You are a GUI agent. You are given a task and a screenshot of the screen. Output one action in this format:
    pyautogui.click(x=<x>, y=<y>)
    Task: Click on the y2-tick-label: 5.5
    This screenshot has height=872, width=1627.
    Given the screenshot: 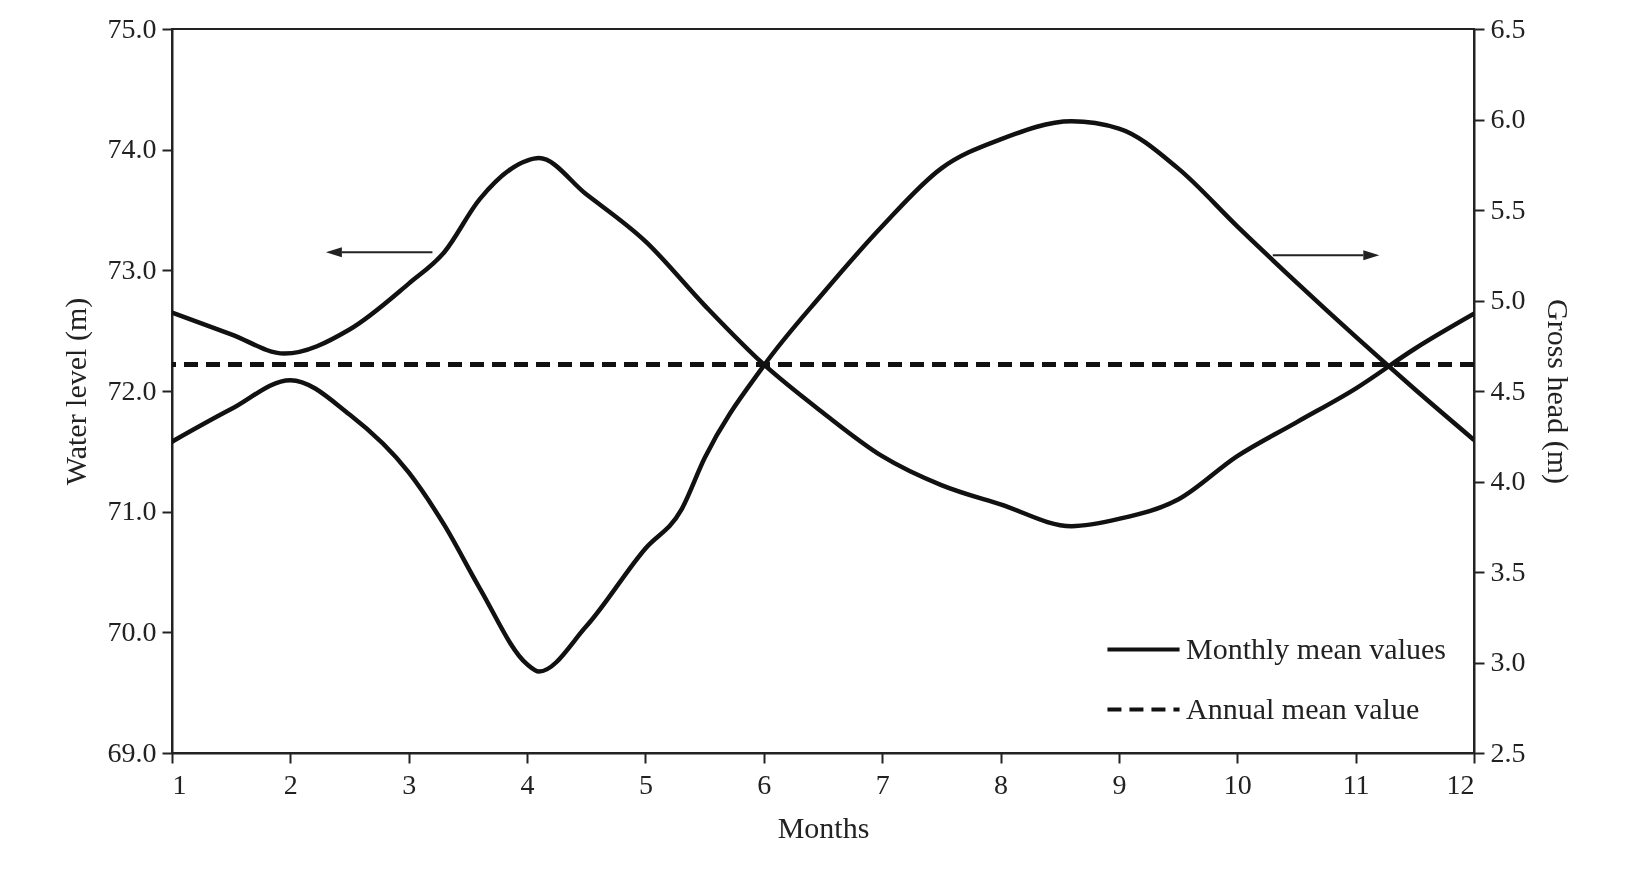 What is the action you would take?
    pyautogui.click(x=1508, y=209)
    